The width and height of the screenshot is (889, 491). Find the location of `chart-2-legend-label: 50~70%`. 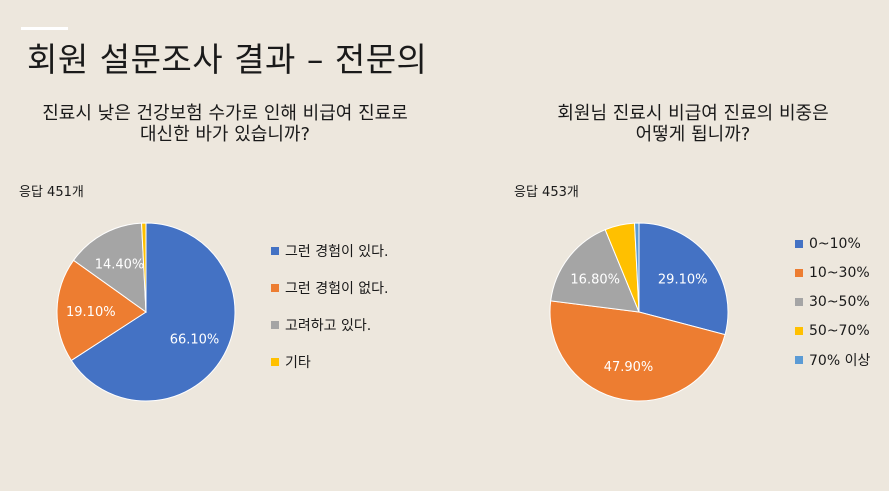

chart-2-legend-label: 50~70% is located at coordinates (839, 331).